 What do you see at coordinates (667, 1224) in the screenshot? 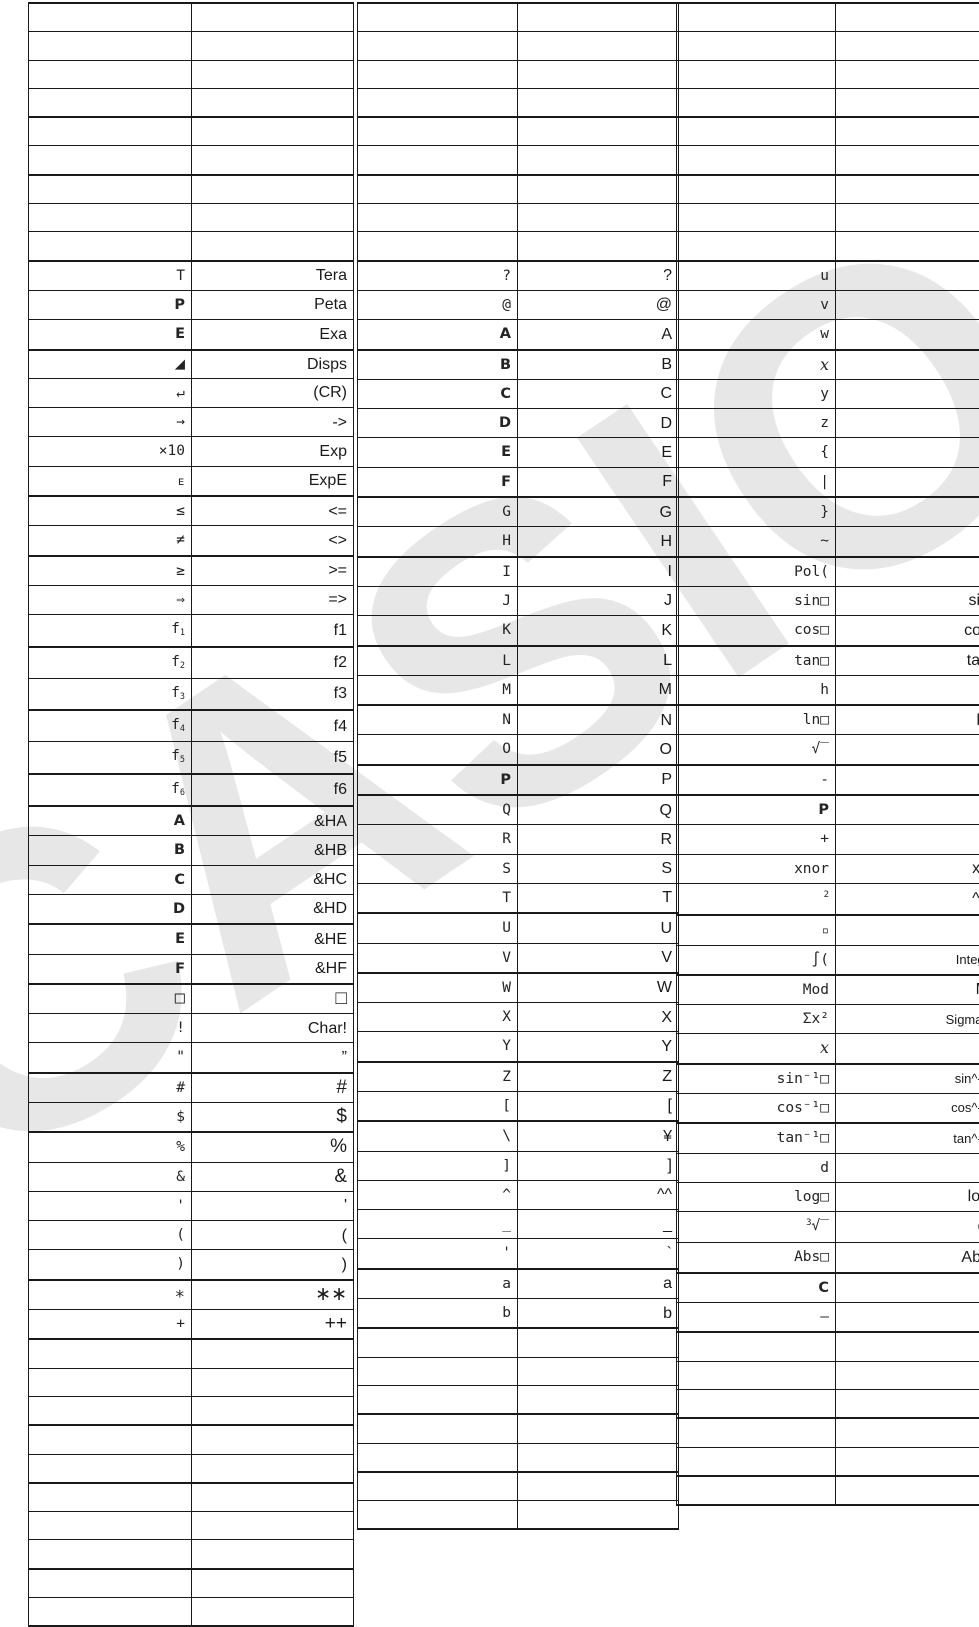
I see `text-value: _` at bounding box center [667, 1224].